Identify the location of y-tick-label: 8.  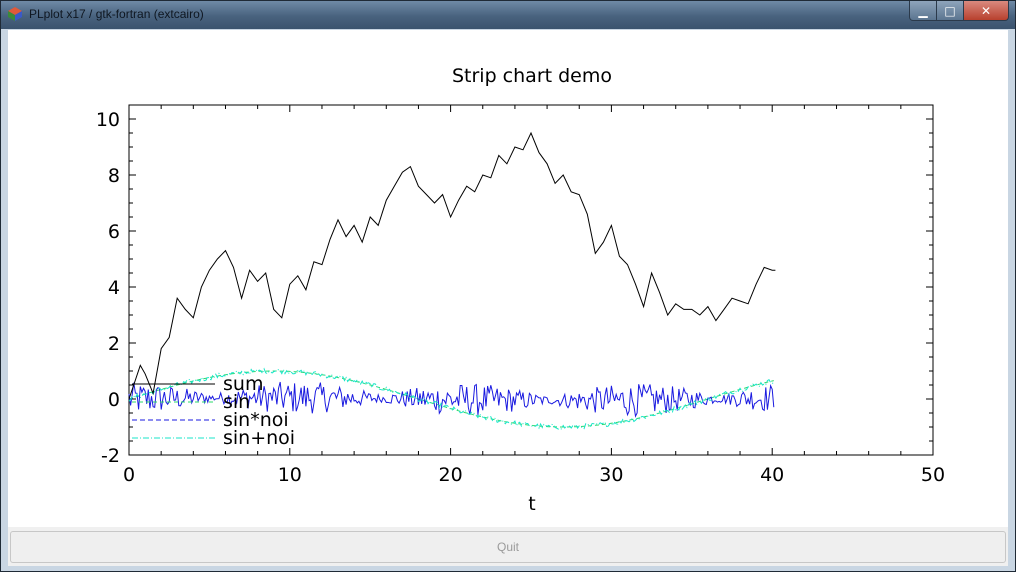
(114, 176).